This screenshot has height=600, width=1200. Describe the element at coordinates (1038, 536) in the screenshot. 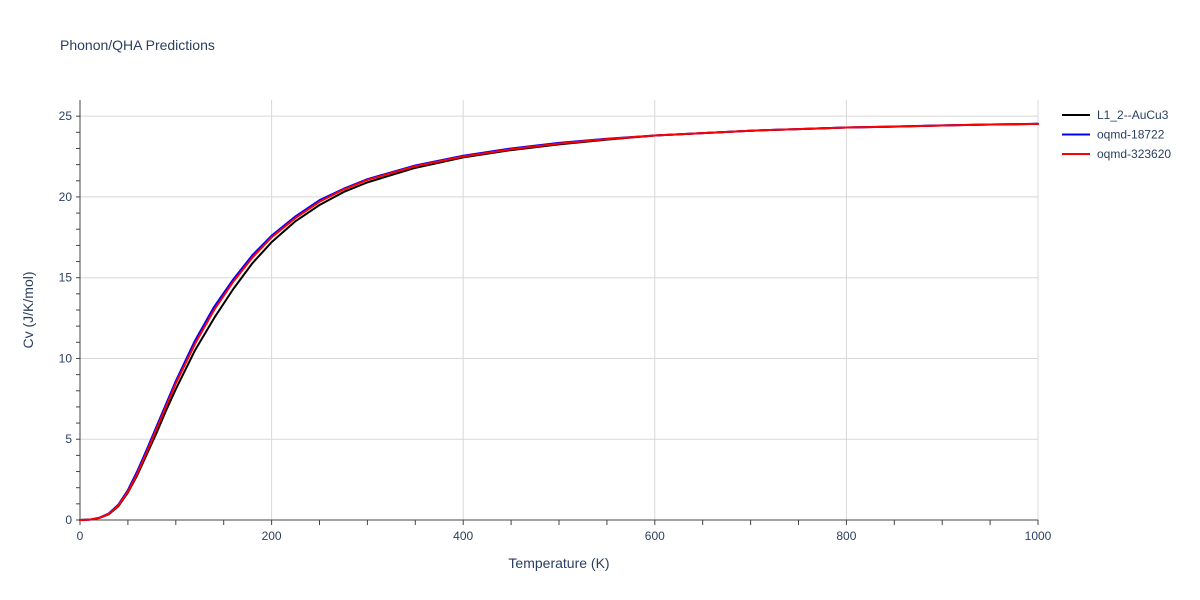

I see `x-tick-label: 1000` at that location.